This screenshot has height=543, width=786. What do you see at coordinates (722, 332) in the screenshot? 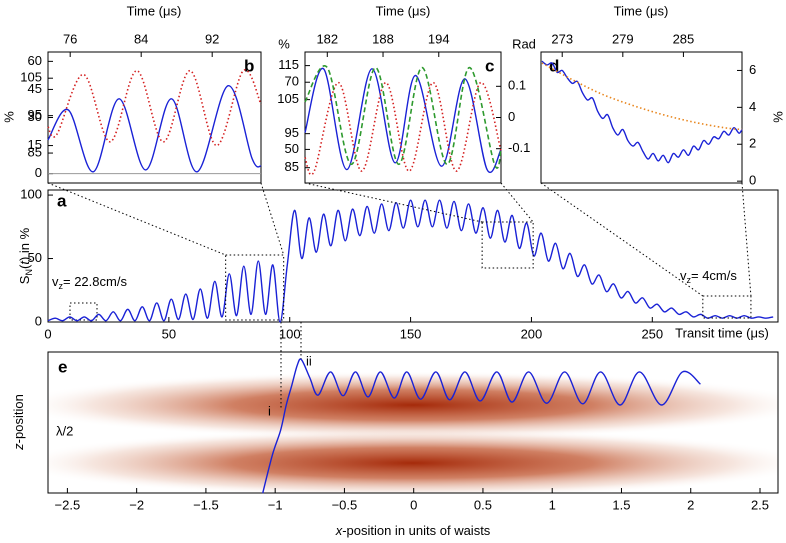
I see `x-axis-label: Transit time (μs)` at bounding box center [722, 332].